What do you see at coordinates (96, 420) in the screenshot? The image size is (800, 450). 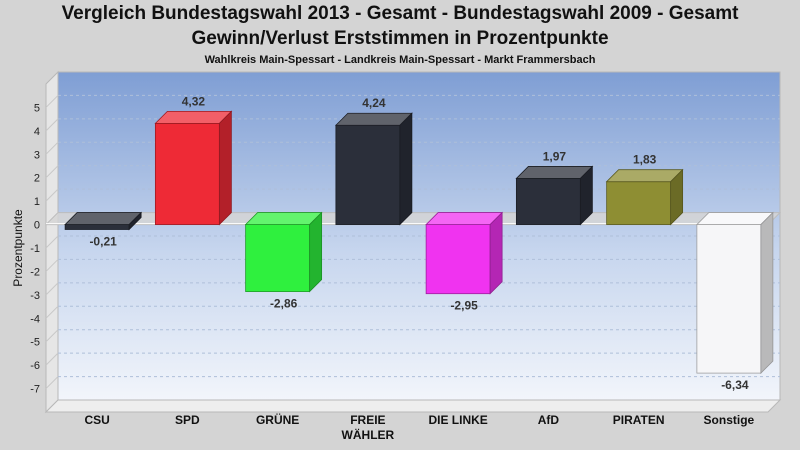 I see `x-tick-label: CSU` at bounding box center [96, 420].